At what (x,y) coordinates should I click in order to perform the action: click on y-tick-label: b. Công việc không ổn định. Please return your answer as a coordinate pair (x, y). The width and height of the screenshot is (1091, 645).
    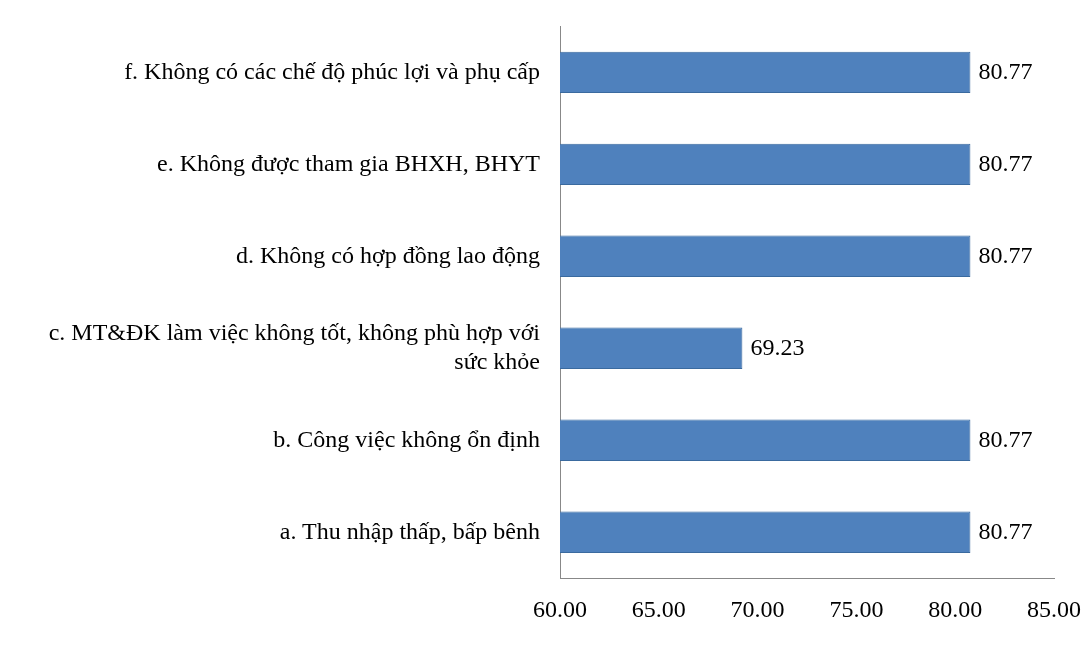
    Looking at the image, I should click on (406, 438).